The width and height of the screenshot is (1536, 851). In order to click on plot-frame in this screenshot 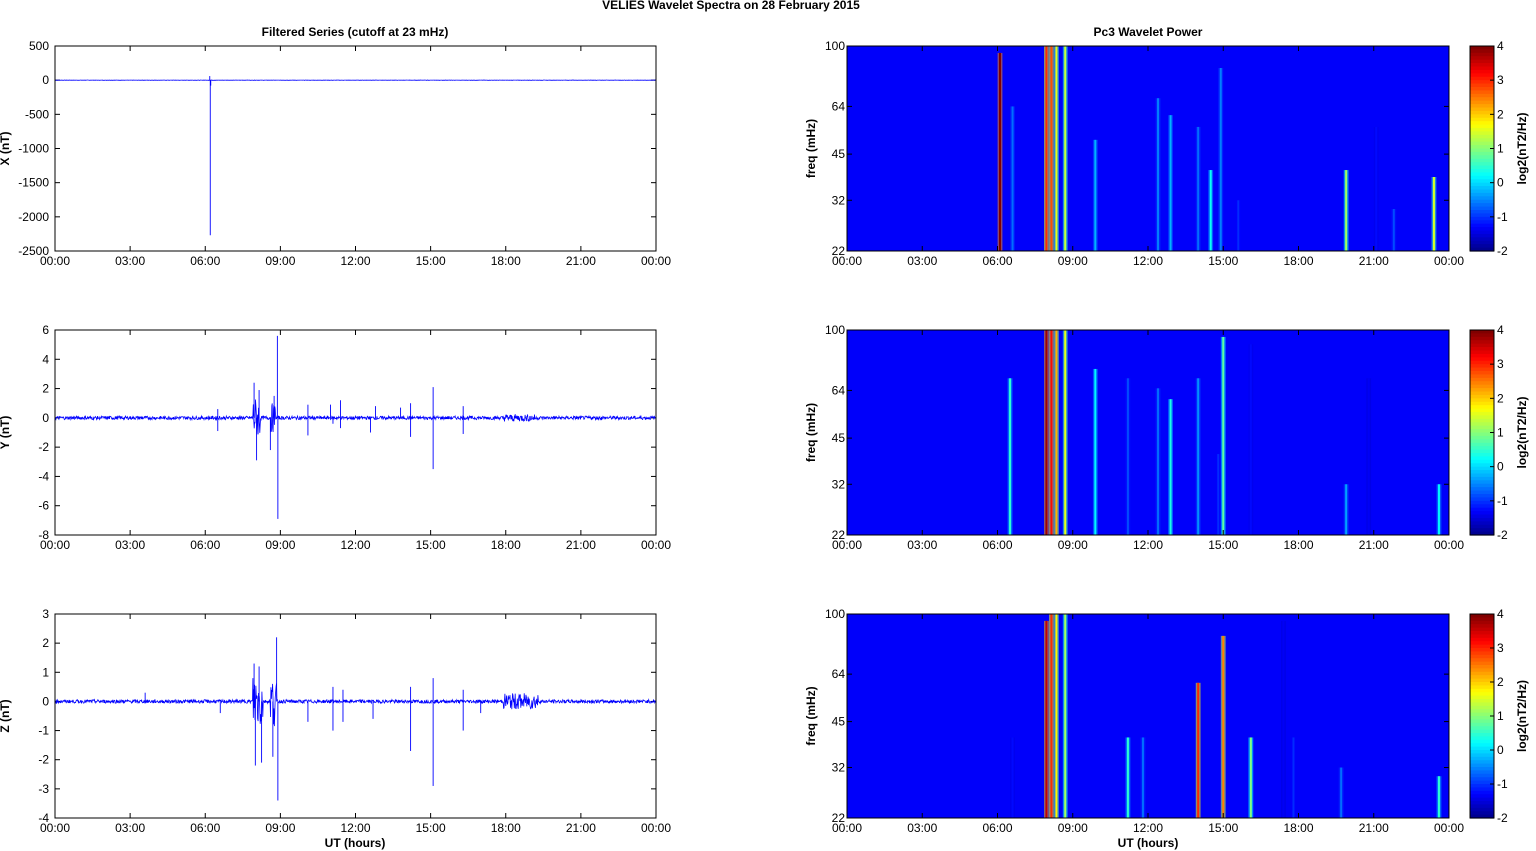, I will do `click(355, 148)`.